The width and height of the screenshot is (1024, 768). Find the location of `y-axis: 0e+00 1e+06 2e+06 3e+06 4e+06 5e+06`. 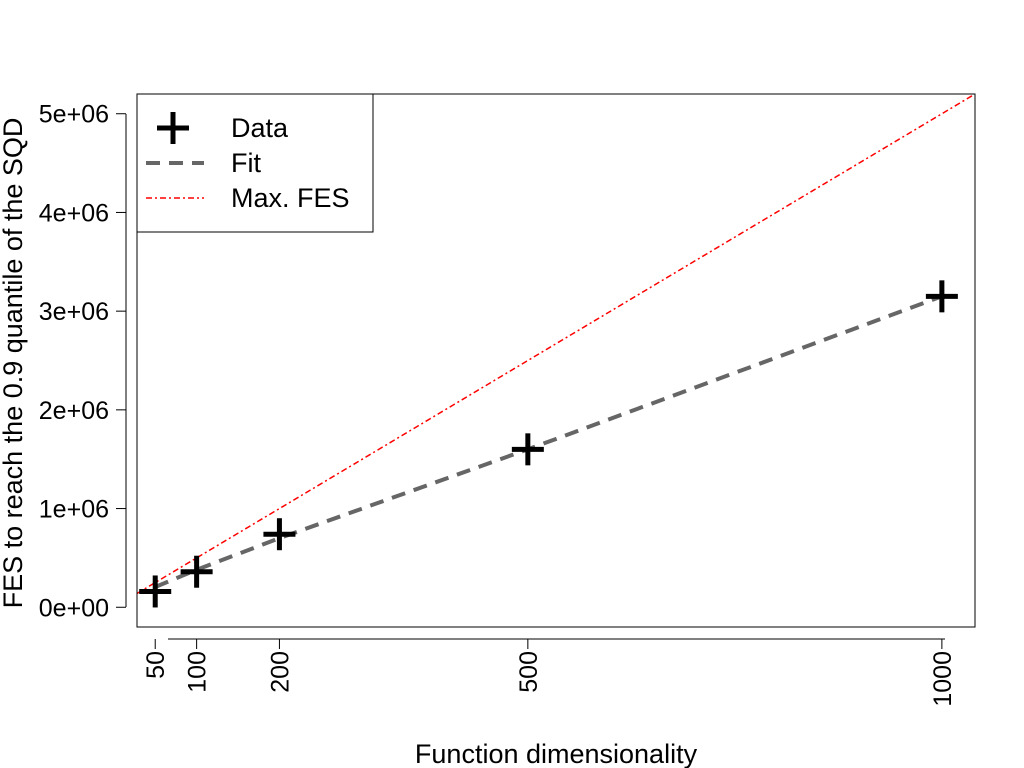

y-axis: 0e+00 1e+06 2e+06 3e+06 4e+06 5e+06 is located at coordinates (83, 361).